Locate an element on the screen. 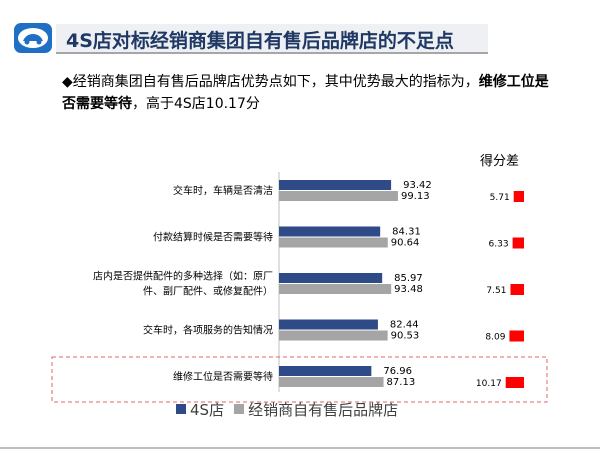 This screenshot has width=600, height=451. bullet-text-bold: 维修工位是否需要等待 is located at coordinates (305, 93).